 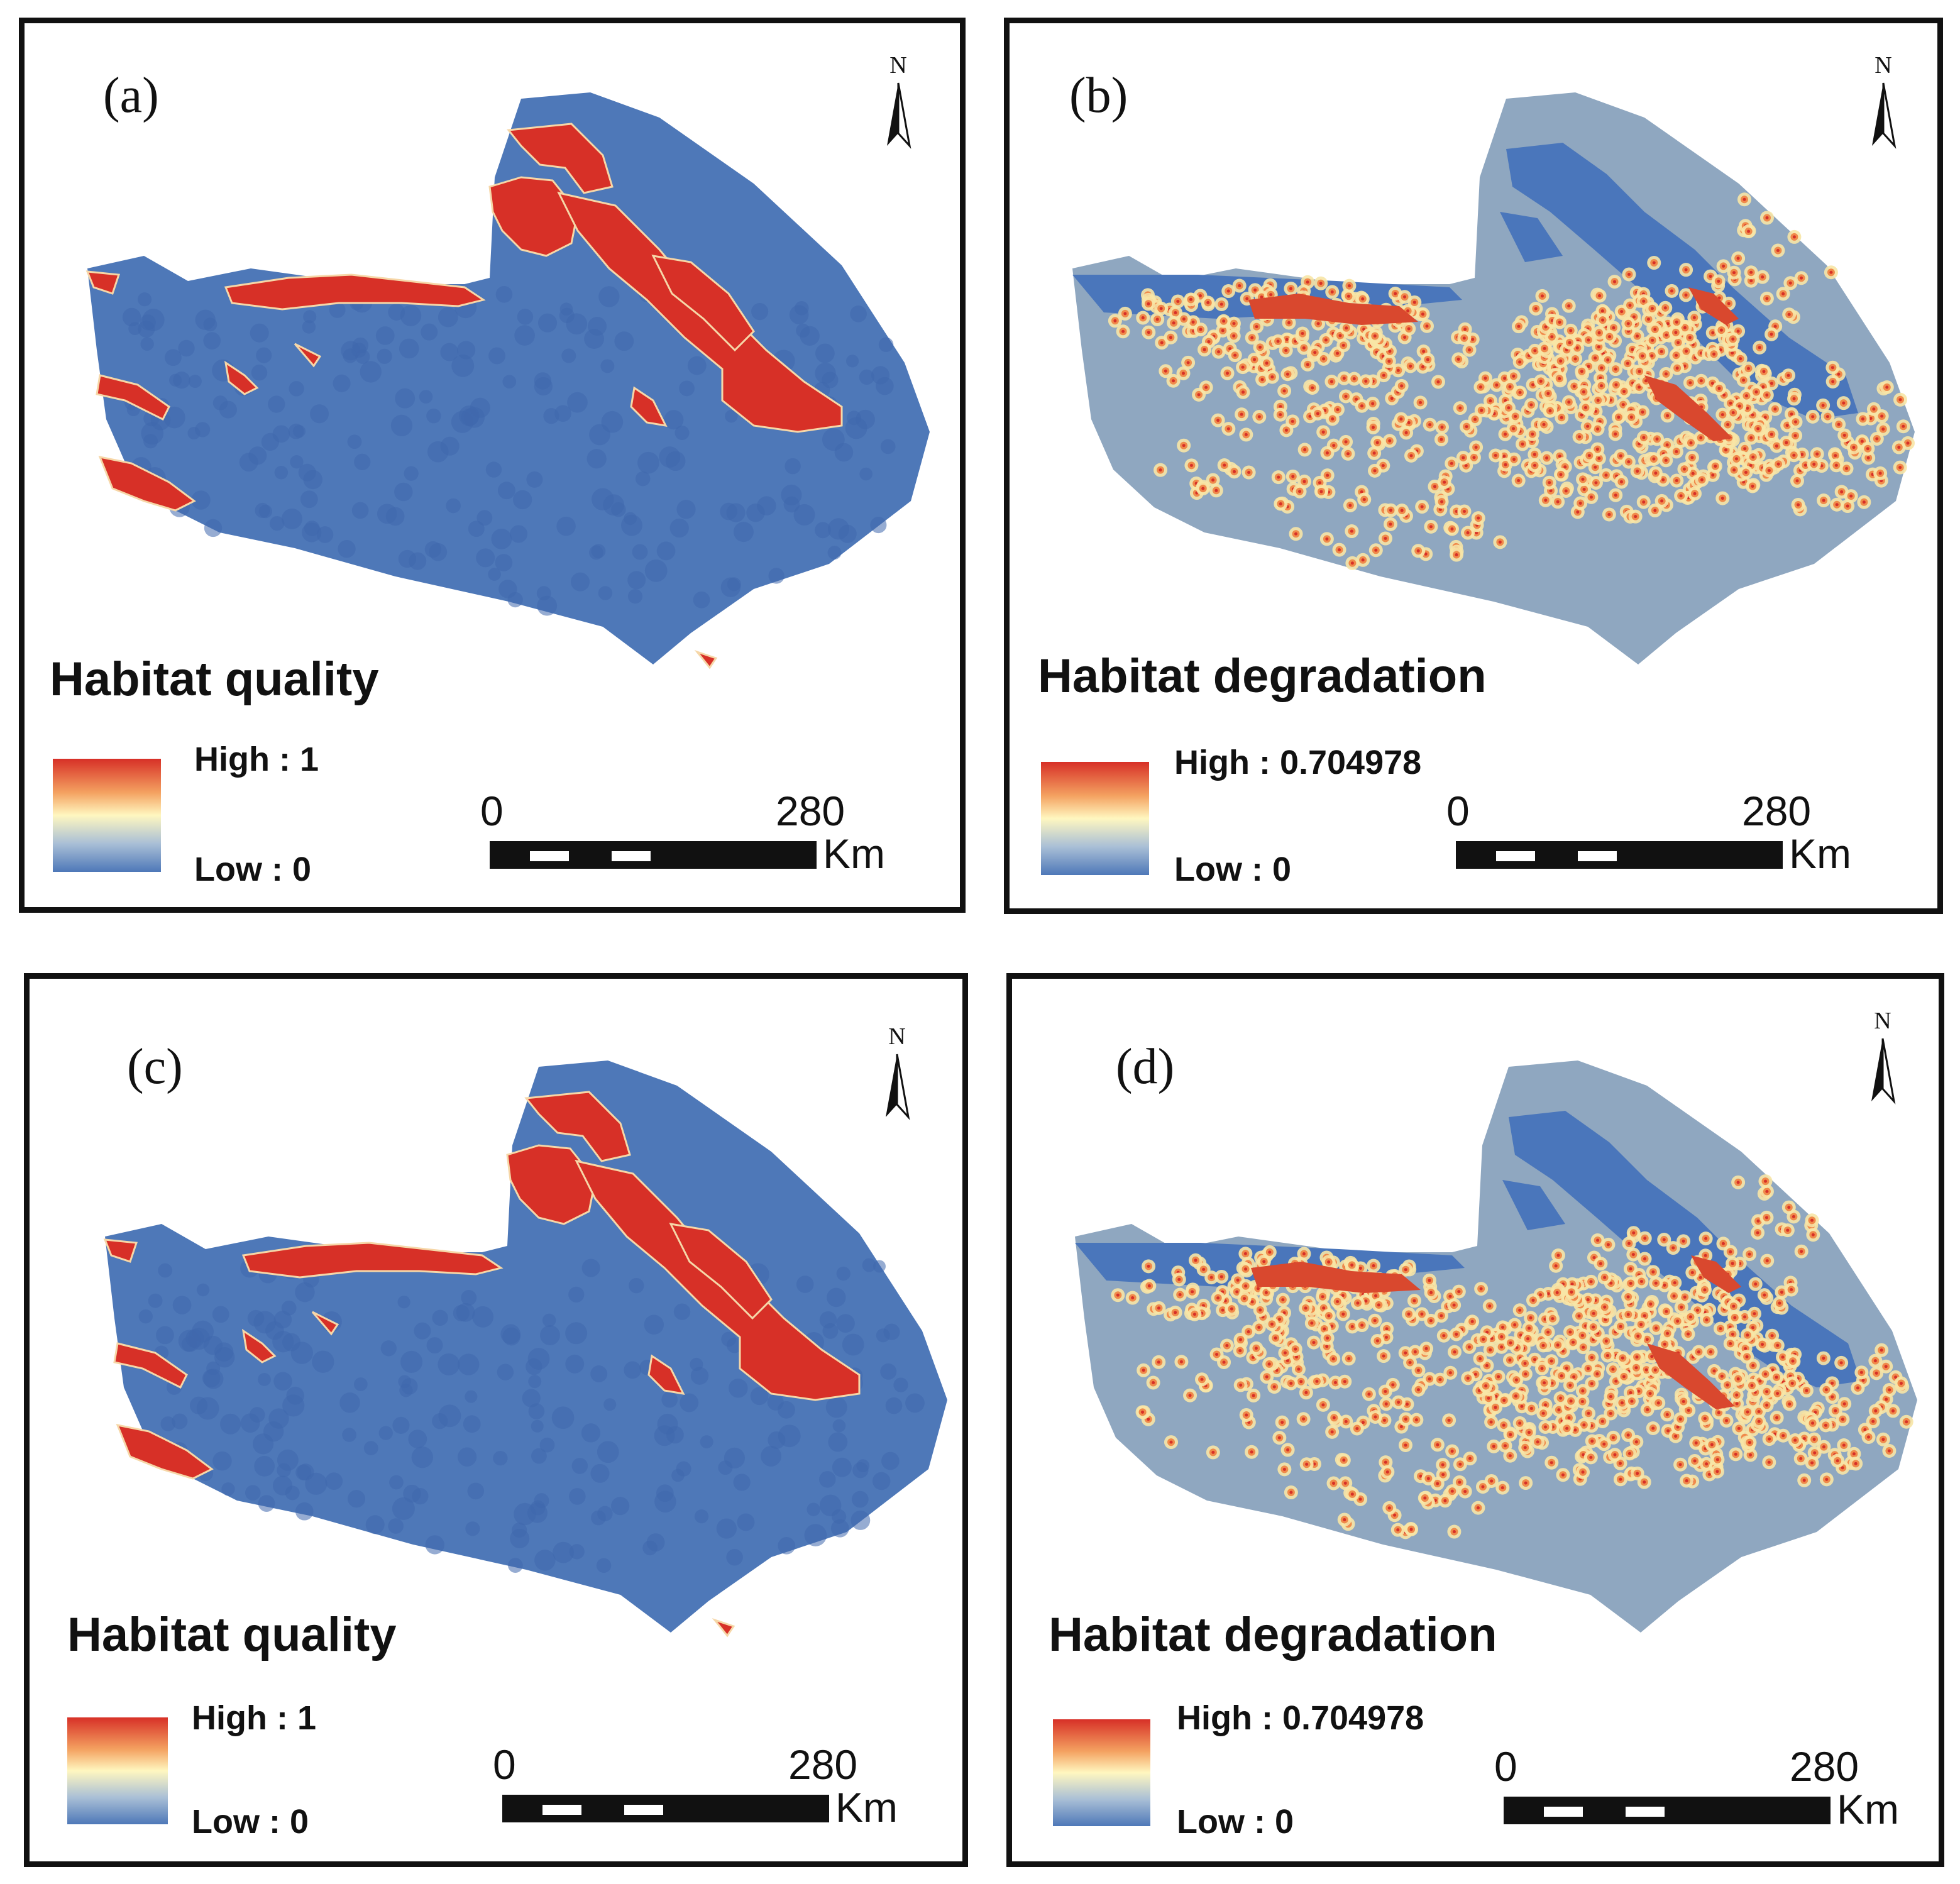 I want to click on map-c, so click(x=525, y=1349).